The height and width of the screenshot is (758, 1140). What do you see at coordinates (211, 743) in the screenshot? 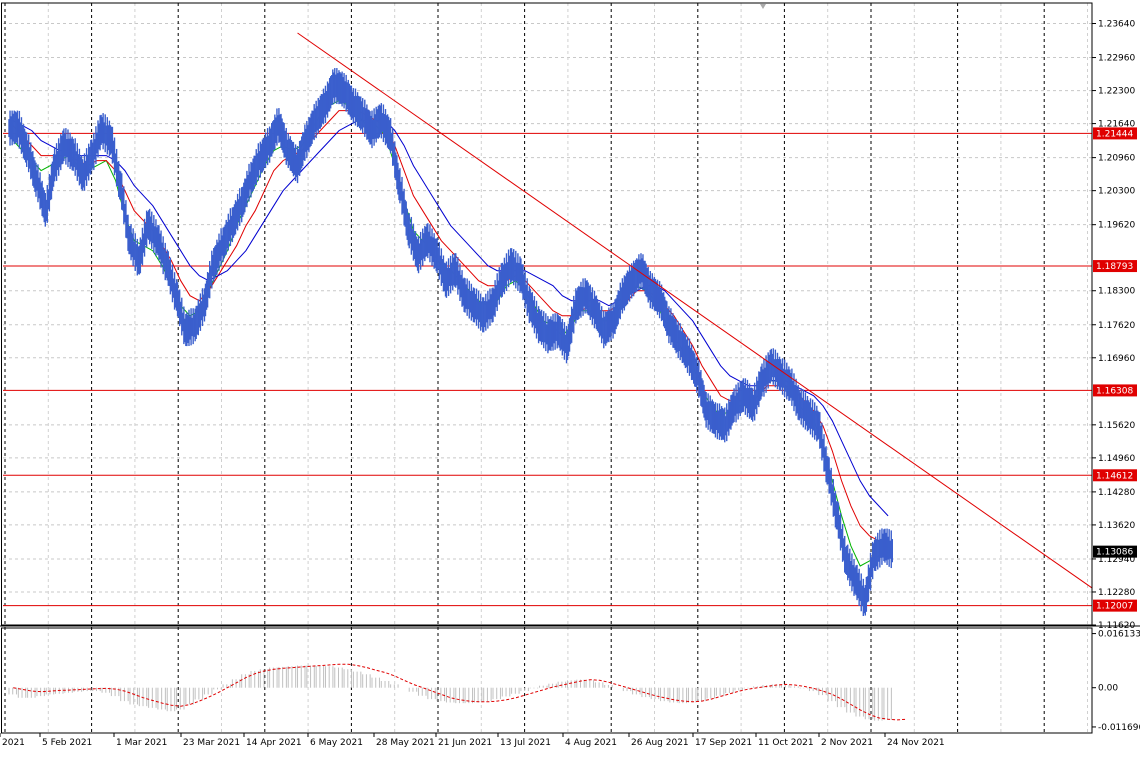
I see `date-tick-label: 23 Mar 2021` at bounding box center [211, 743].